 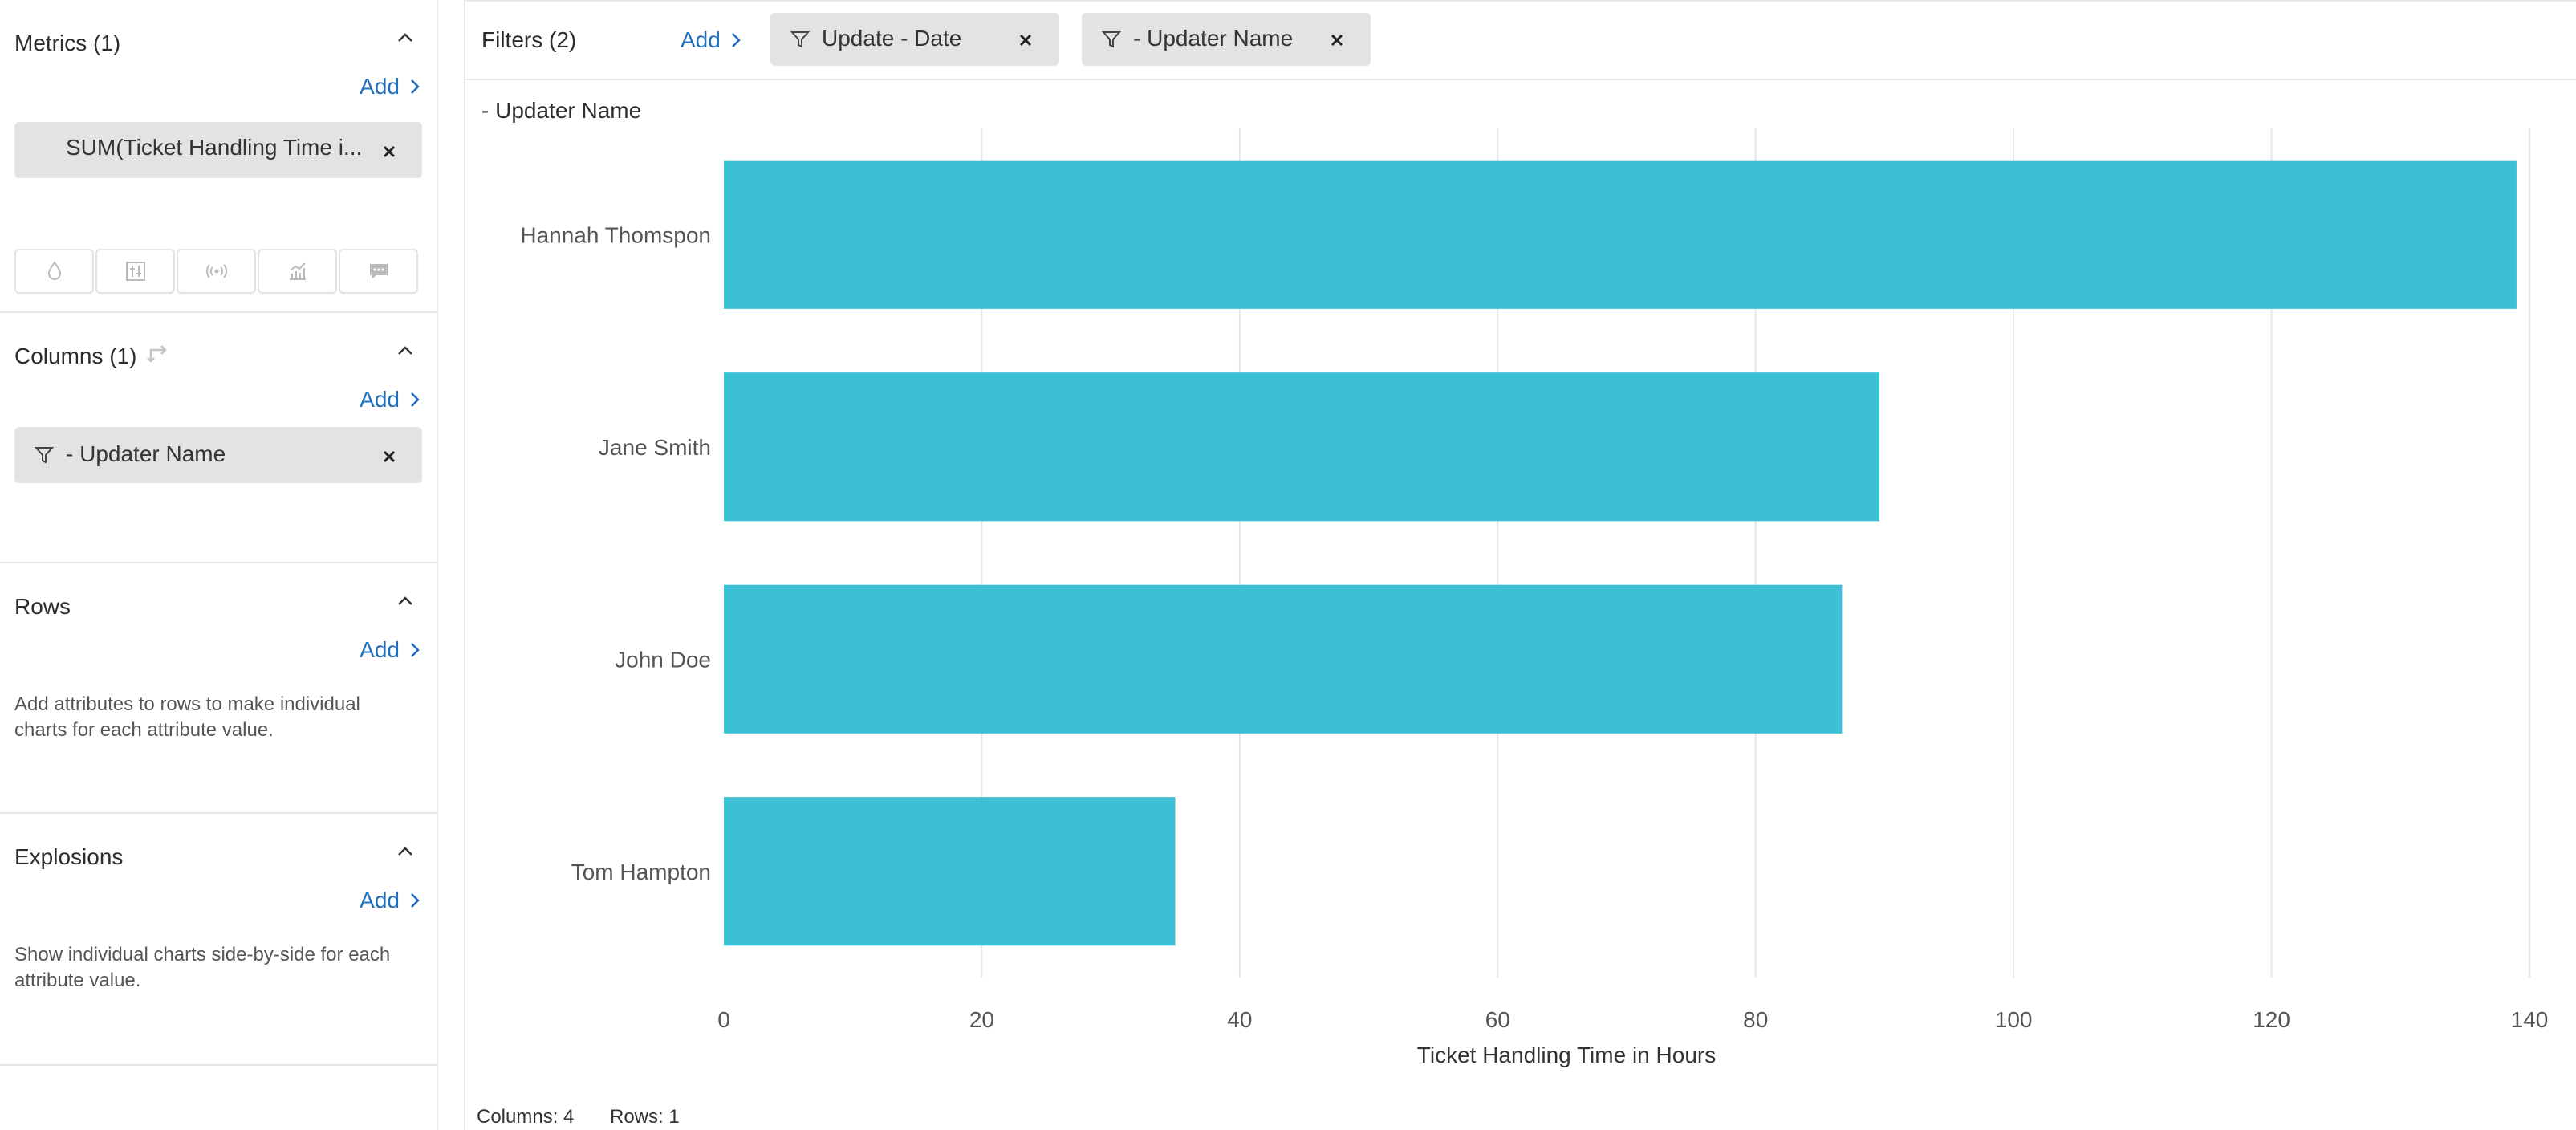 What do you see at coordinates (981, 1020) in the screenshot?
I see `x-tick-label: 20` at bounding box center [981, 1020].